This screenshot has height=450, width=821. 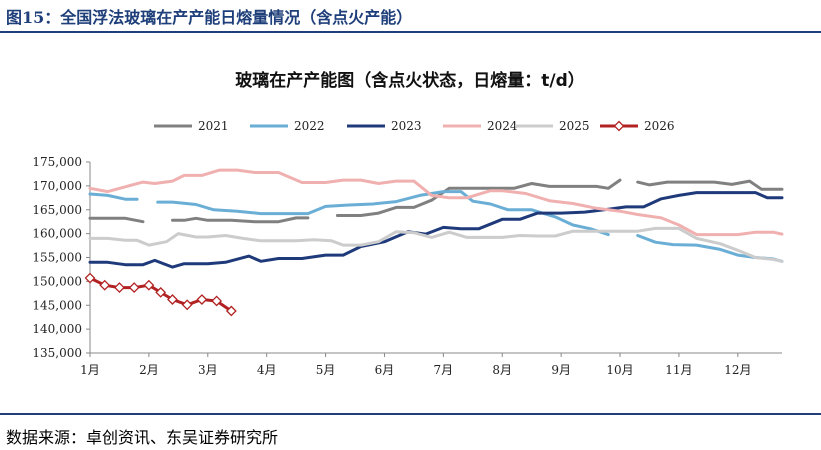 I want to click on legend-item-2022: 2022, so click(x=287, y=126).